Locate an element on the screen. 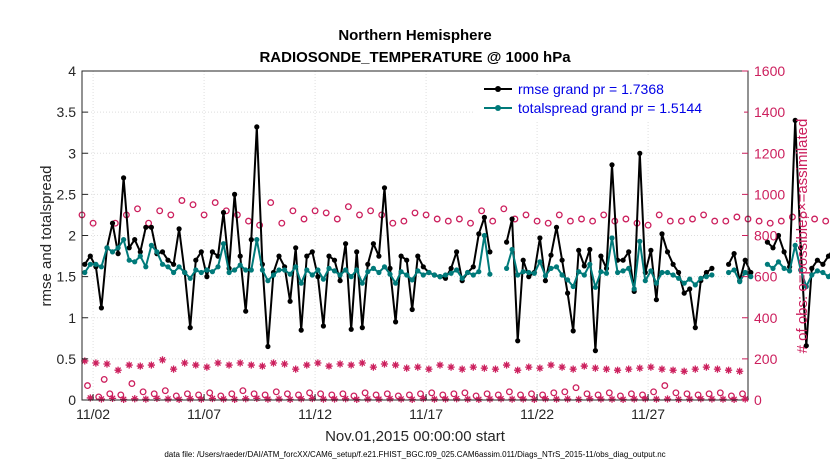  y-tick-label: 1 is located at coordinates (72, 318).